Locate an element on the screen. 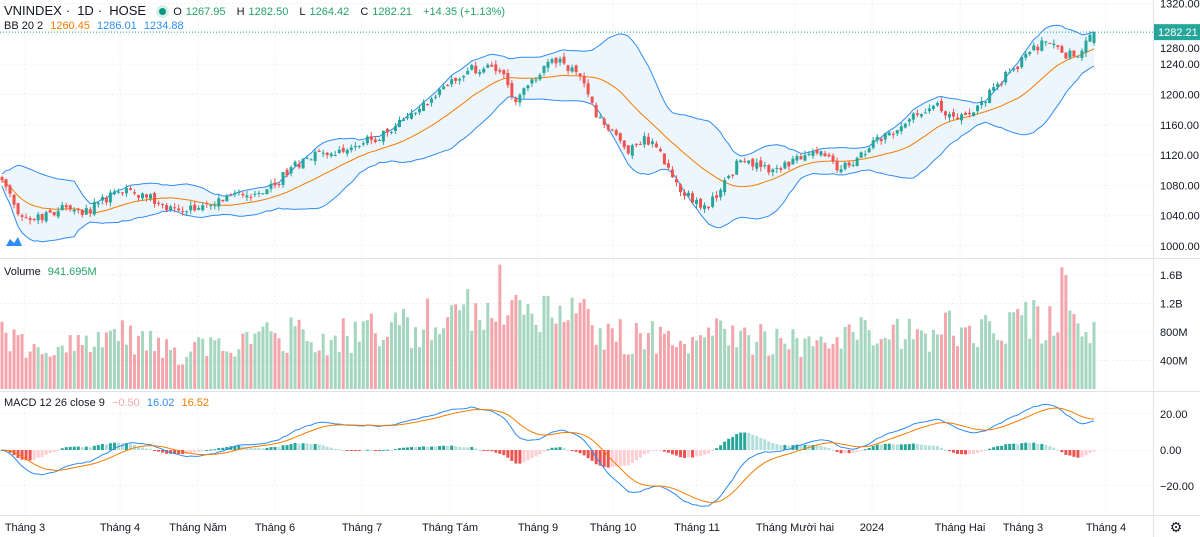 Image resolution: width=1200 pixels, height=537 pixels. volume-legend: Volume 941.695M is located at coordinates (52, 272).